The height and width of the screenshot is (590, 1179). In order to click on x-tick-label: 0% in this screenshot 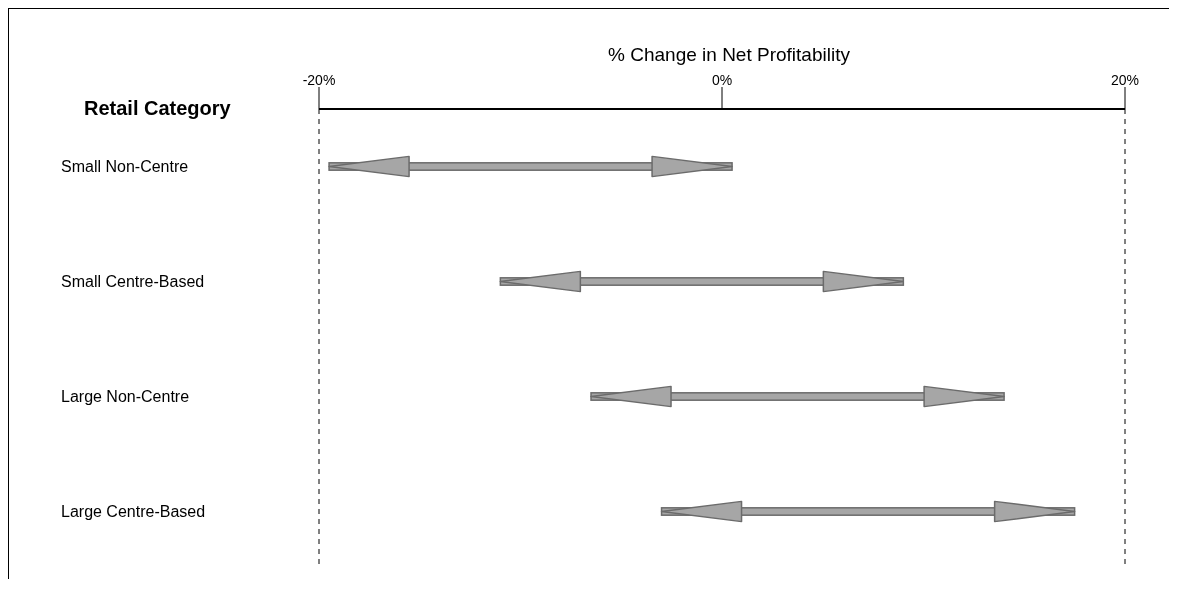, I will do `click(722, 80)`.